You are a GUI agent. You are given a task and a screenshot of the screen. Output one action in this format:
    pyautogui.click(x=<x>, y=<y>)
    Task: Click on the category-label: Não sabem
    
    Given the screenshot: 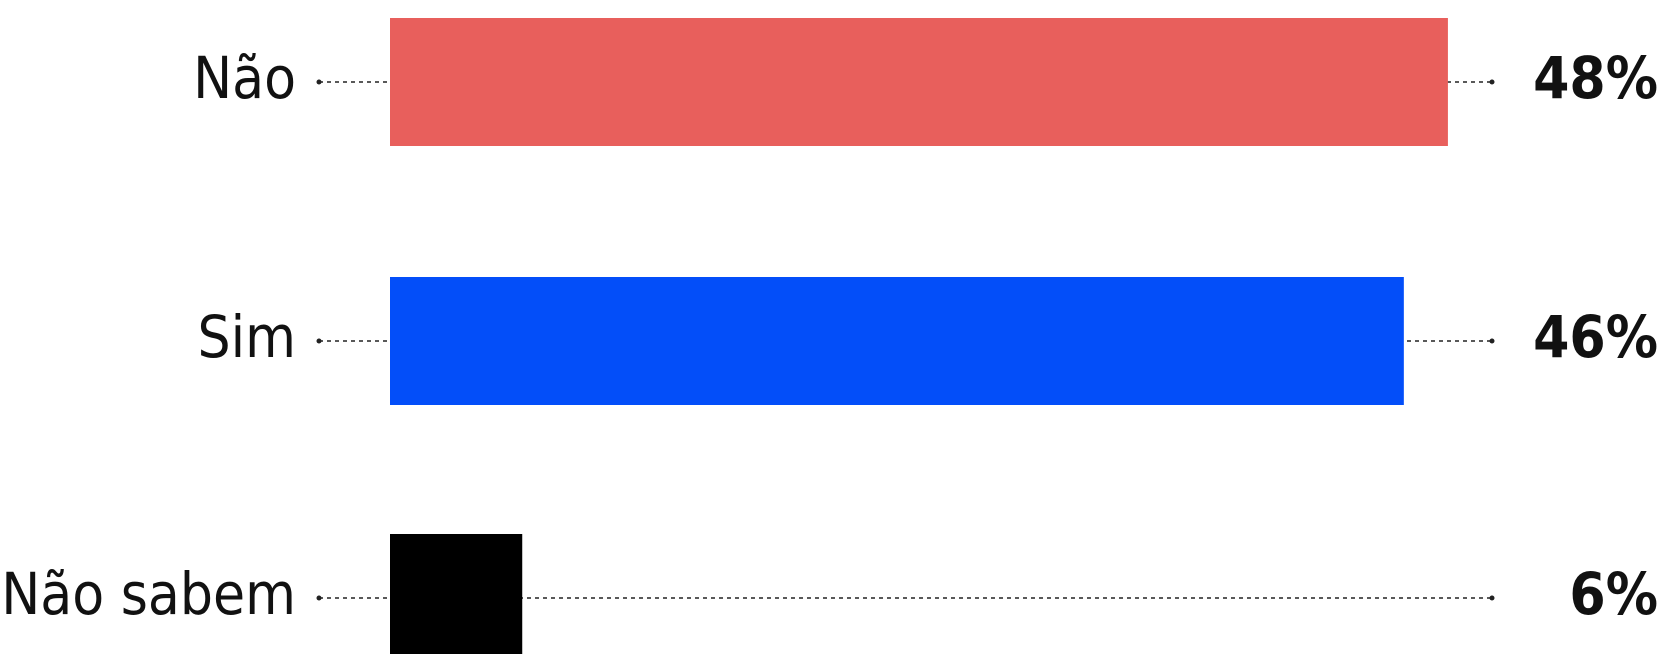 What is the action you would take?
    pyautogui.click(x=148, y=594)
    